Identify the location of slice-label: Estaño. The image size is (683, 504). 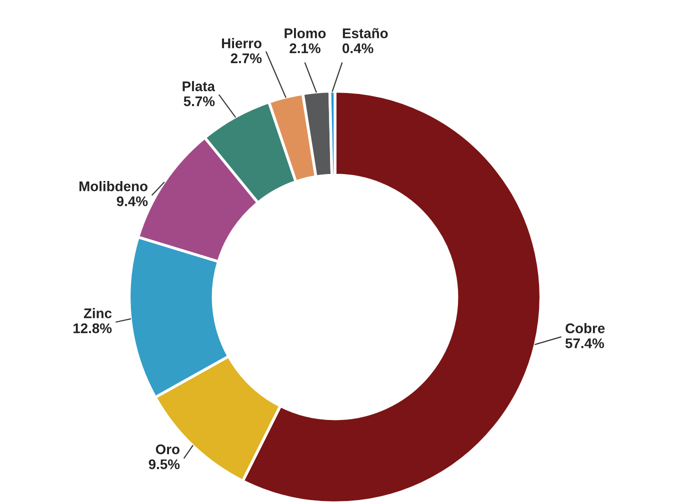
(365, 33).